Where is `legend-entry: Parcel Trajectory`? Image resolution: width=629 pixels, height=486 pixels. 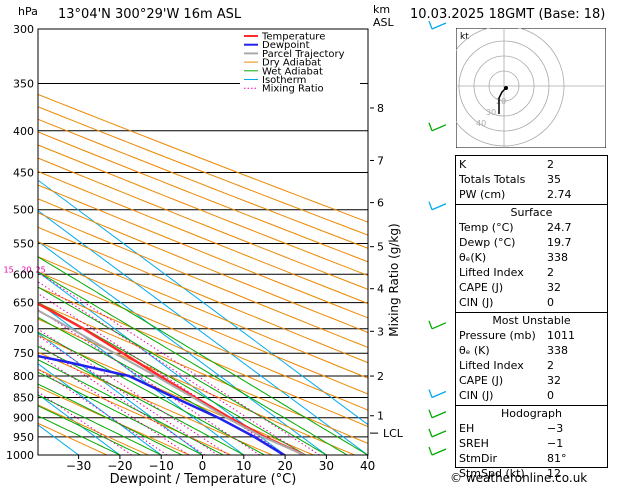 legend-entry: Parcel Trajectory is located at coordinates (303, 54).